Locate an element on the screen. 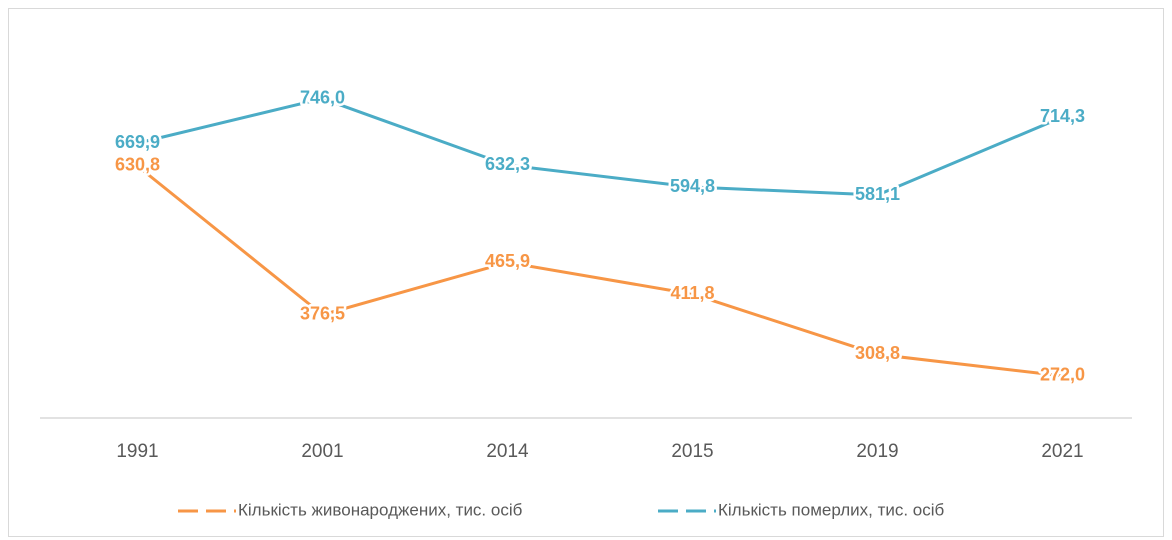 Image resolution: width=1172 pixels, height=540 pixels. x-tick-label: 2015 is located at coordinates (692, 451).